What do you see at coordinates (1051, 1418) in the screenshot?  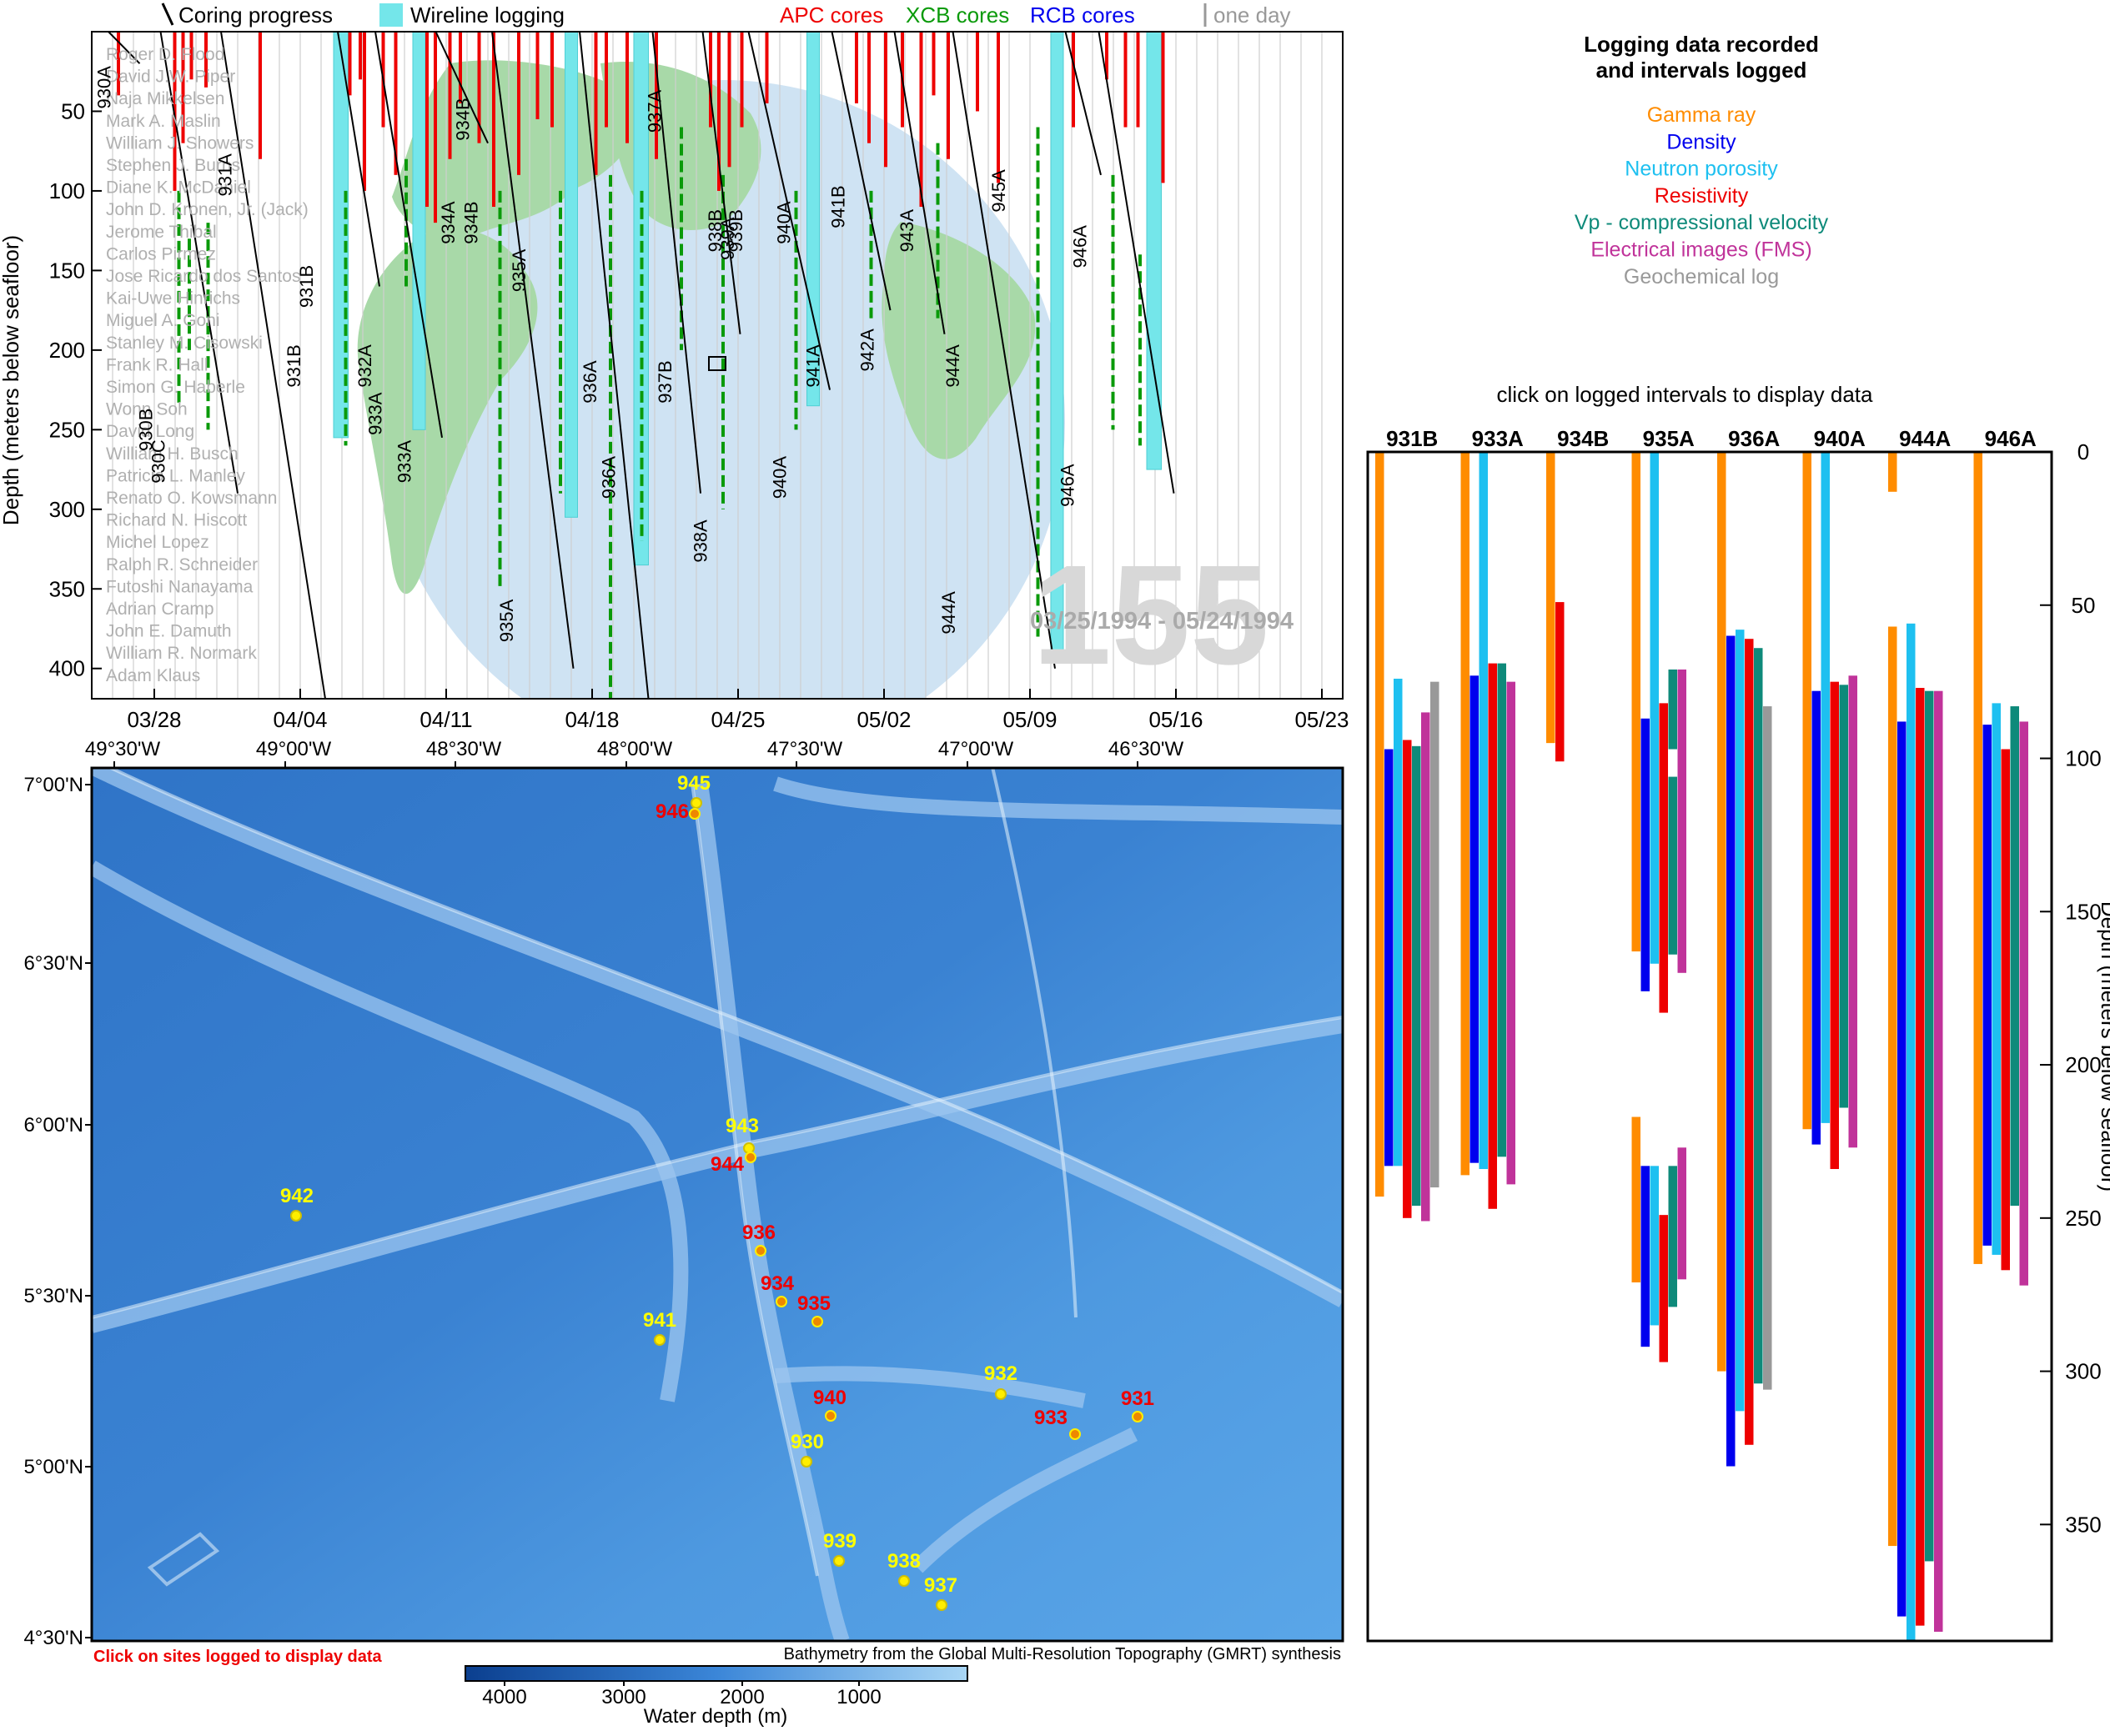 I see `site-label-933: 933` at bounding box center [1051, 1418].